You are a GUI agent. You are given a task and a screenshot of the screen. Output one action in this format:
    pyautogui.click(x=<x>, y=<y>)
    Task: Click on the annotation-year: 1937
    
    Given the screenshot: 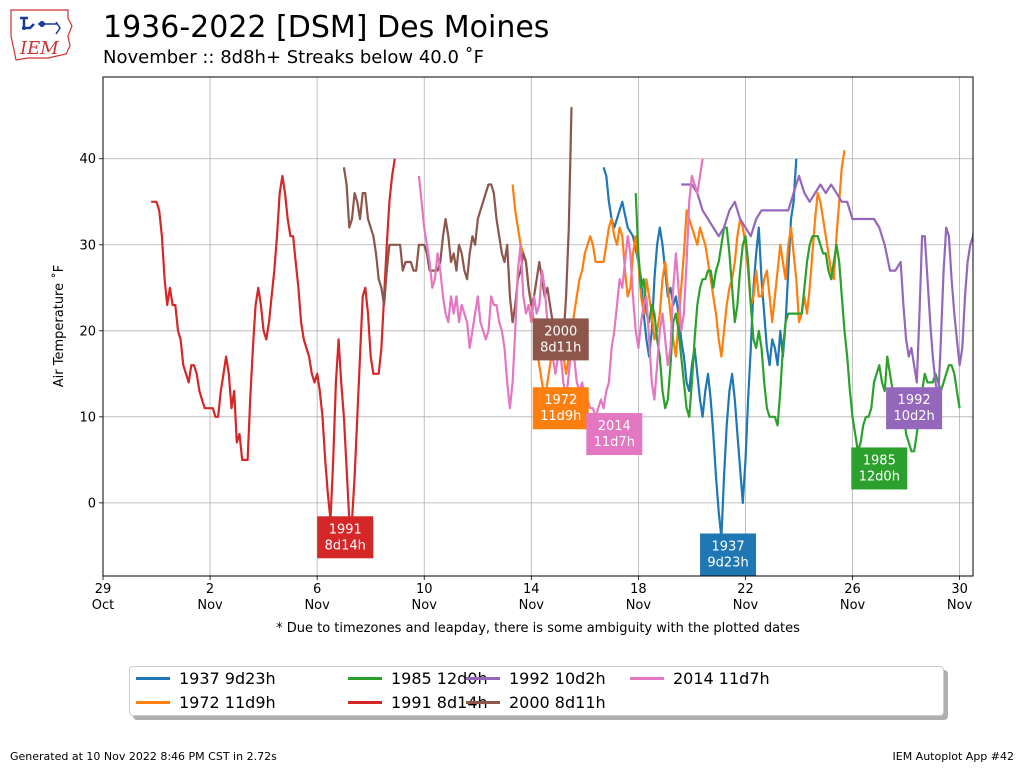 What is the action you would take?
    pyautogui.click(x=728, y=546)
    